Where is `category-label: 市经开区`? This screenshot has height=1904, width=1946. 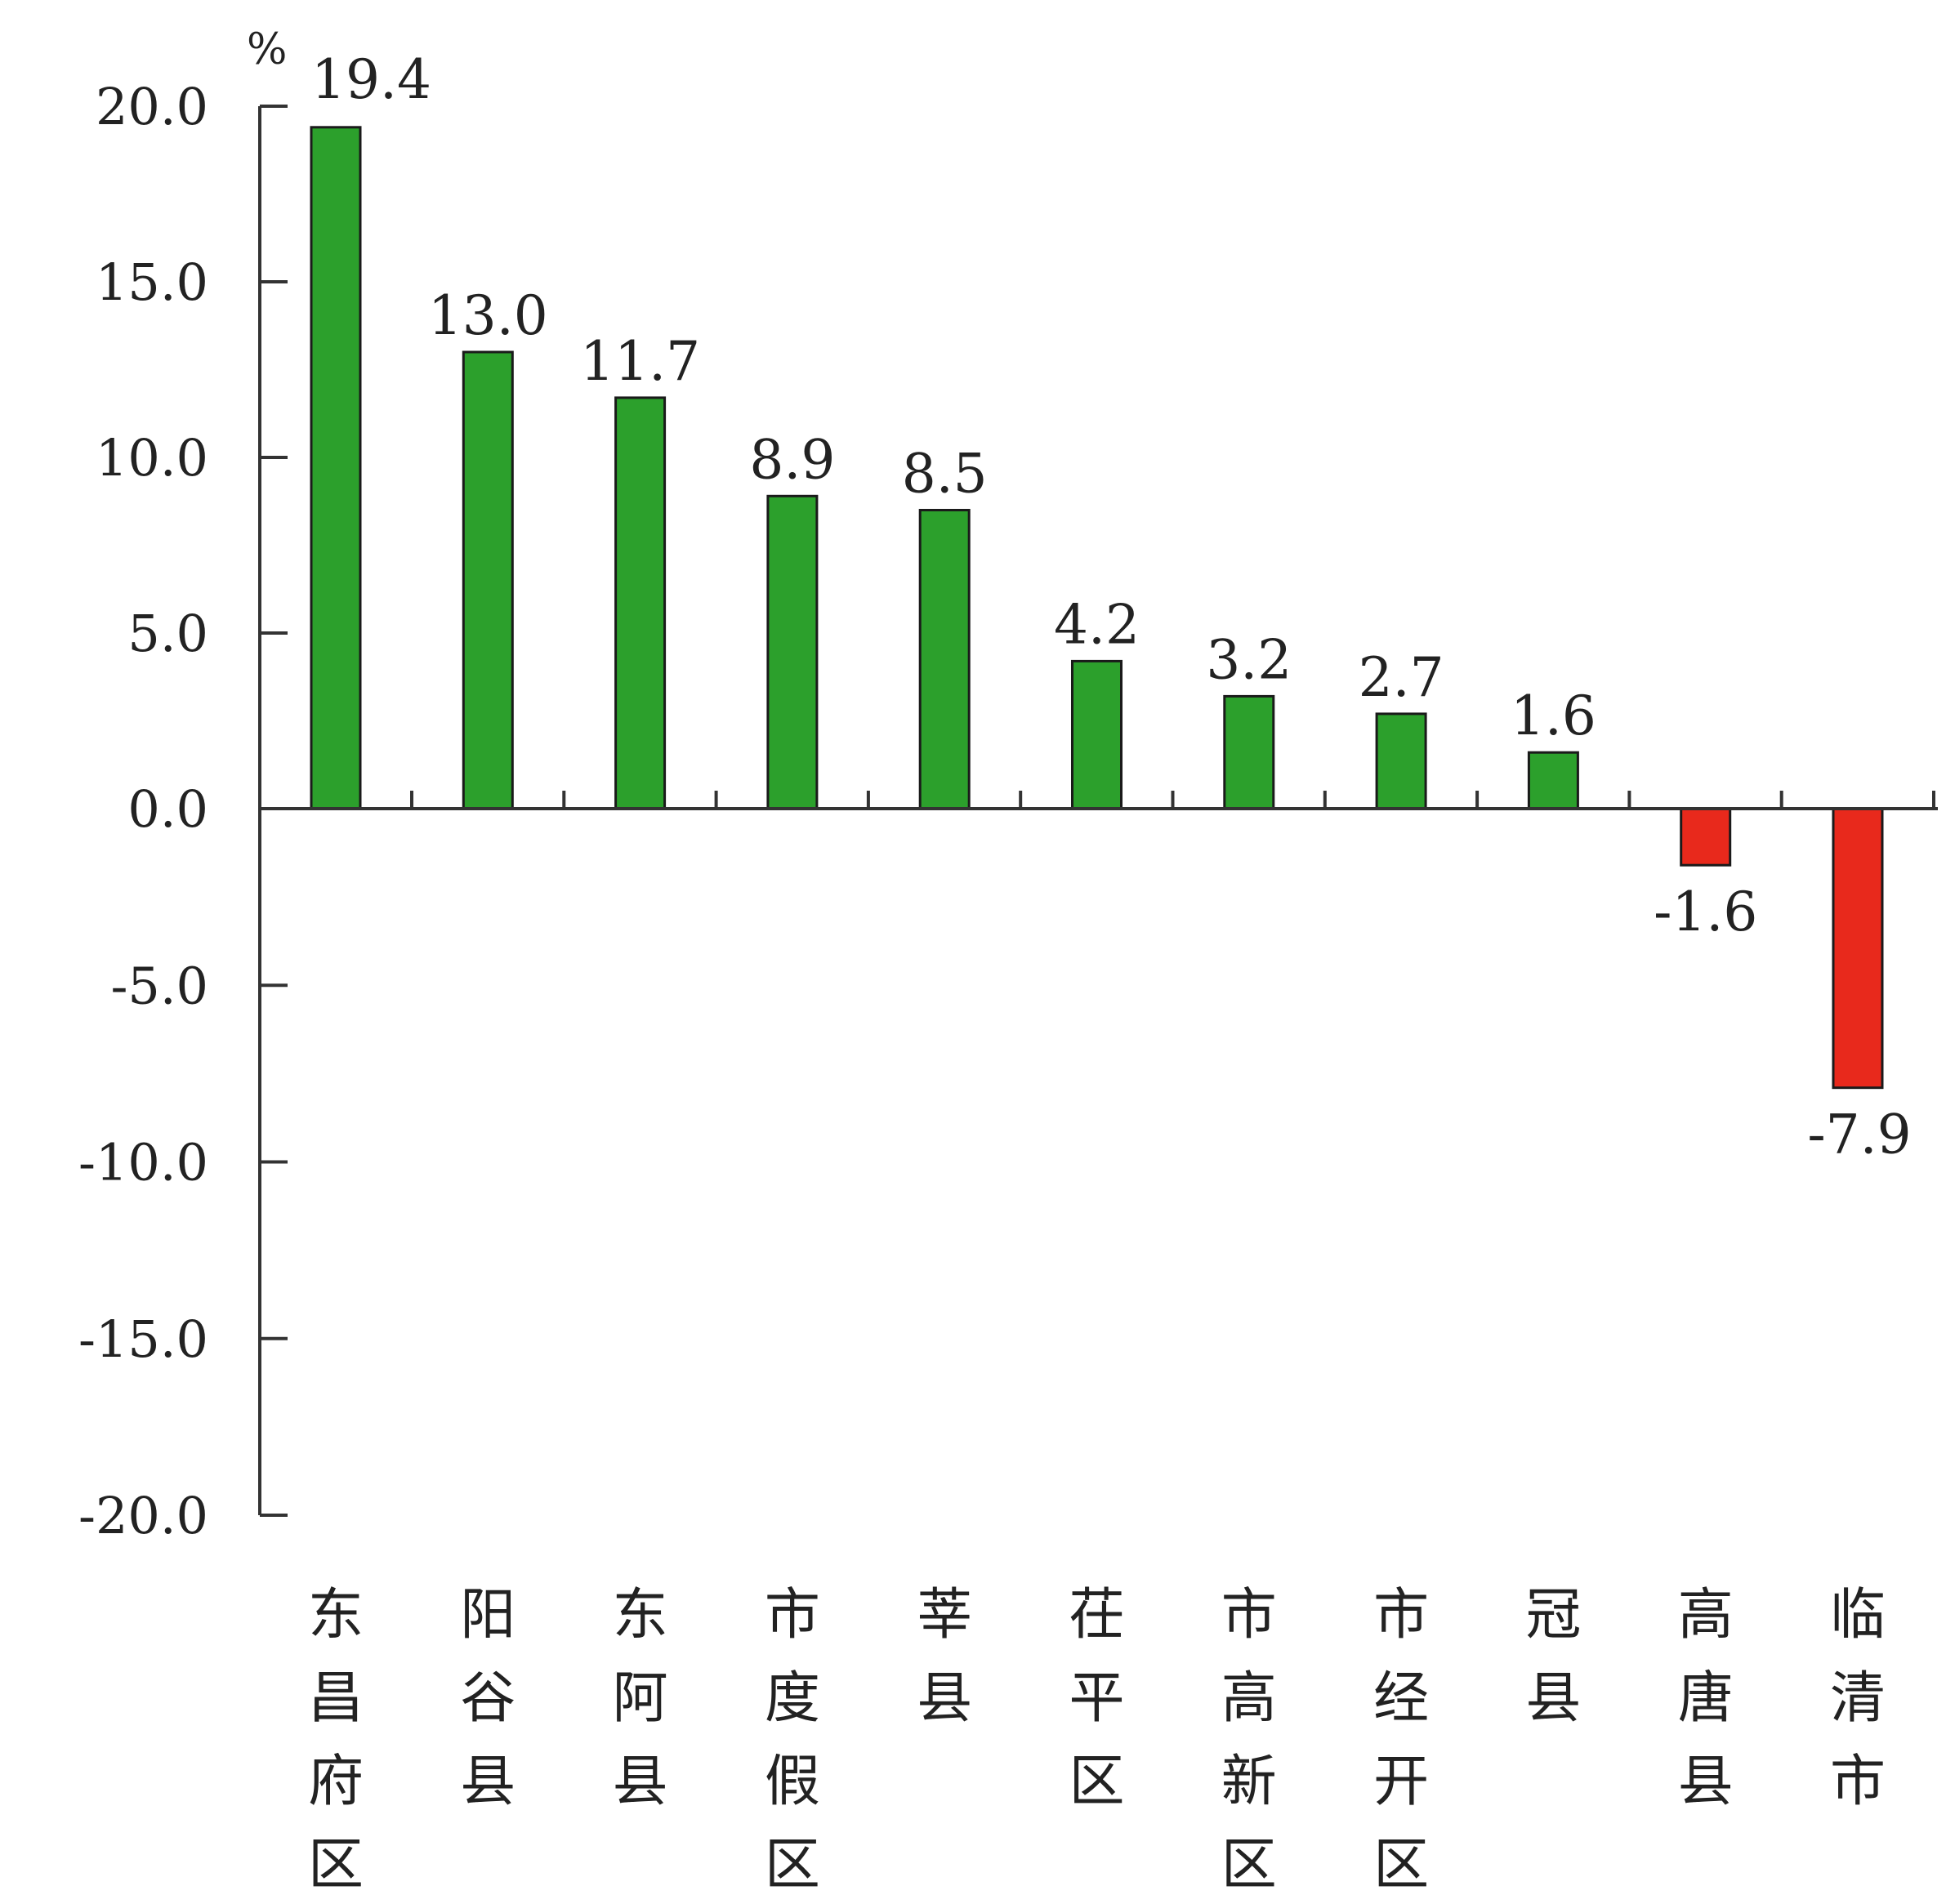
category-label: 市经开区 is located at coordinates (1401, 1740).